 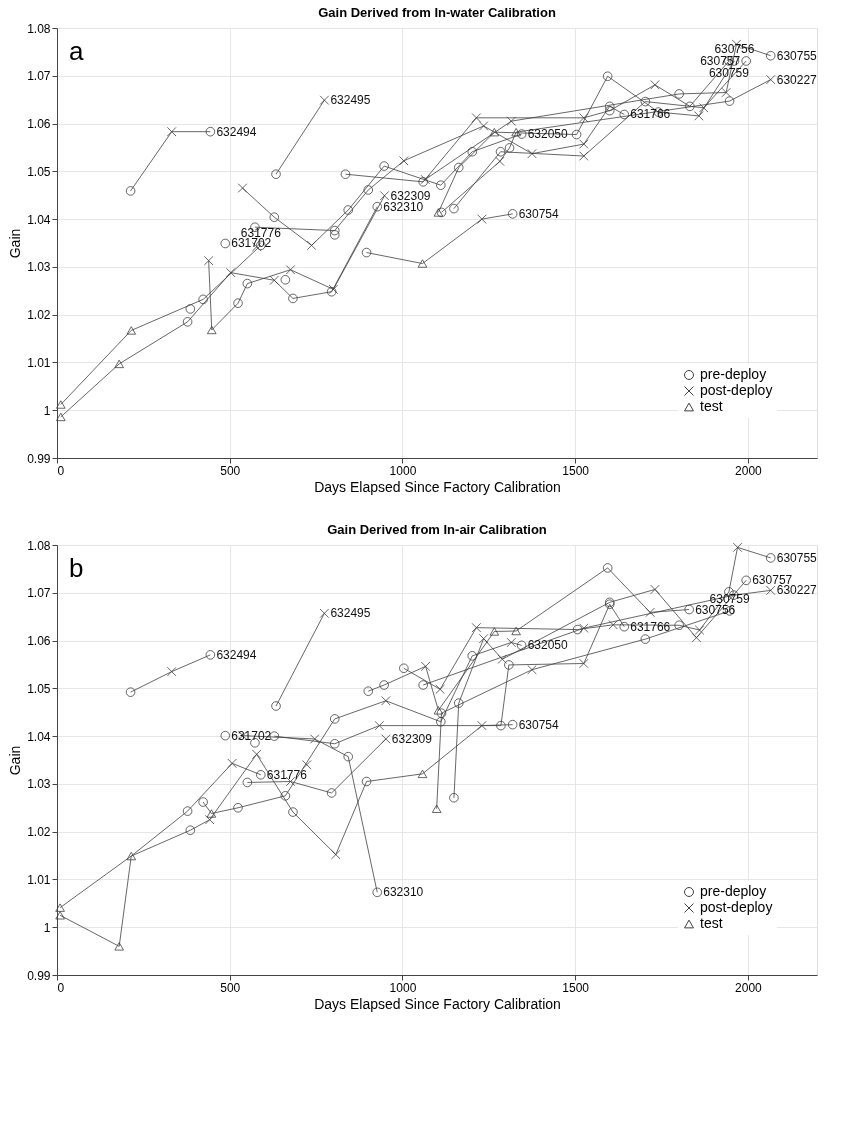 What do you see at coordinates (76, 568) in the screenshot?
I see `annotation: b` at bounding box center [76, 568].